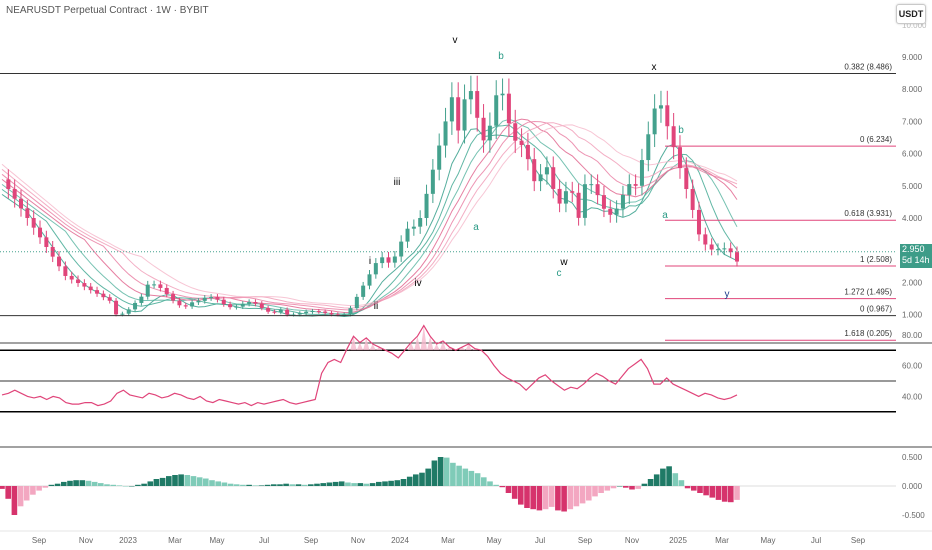 This screenshot has height=550, width=932. What do you see at coordinates (912, 457) in the screenshot?
I see `histogram-axis-tick-label: 0.500` at bounding box center [912, 457].